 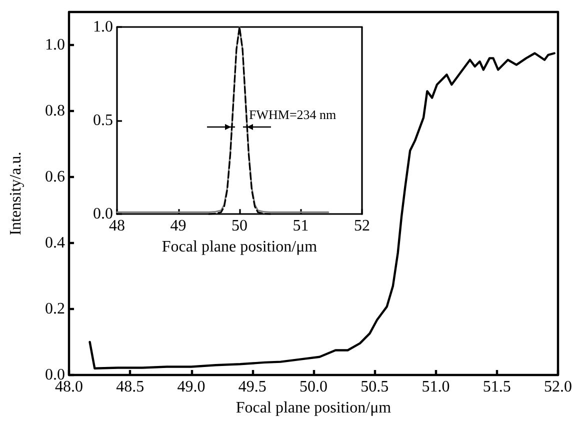 I want to click on x-tick-label: 51.5, so click(x=496, y=387).